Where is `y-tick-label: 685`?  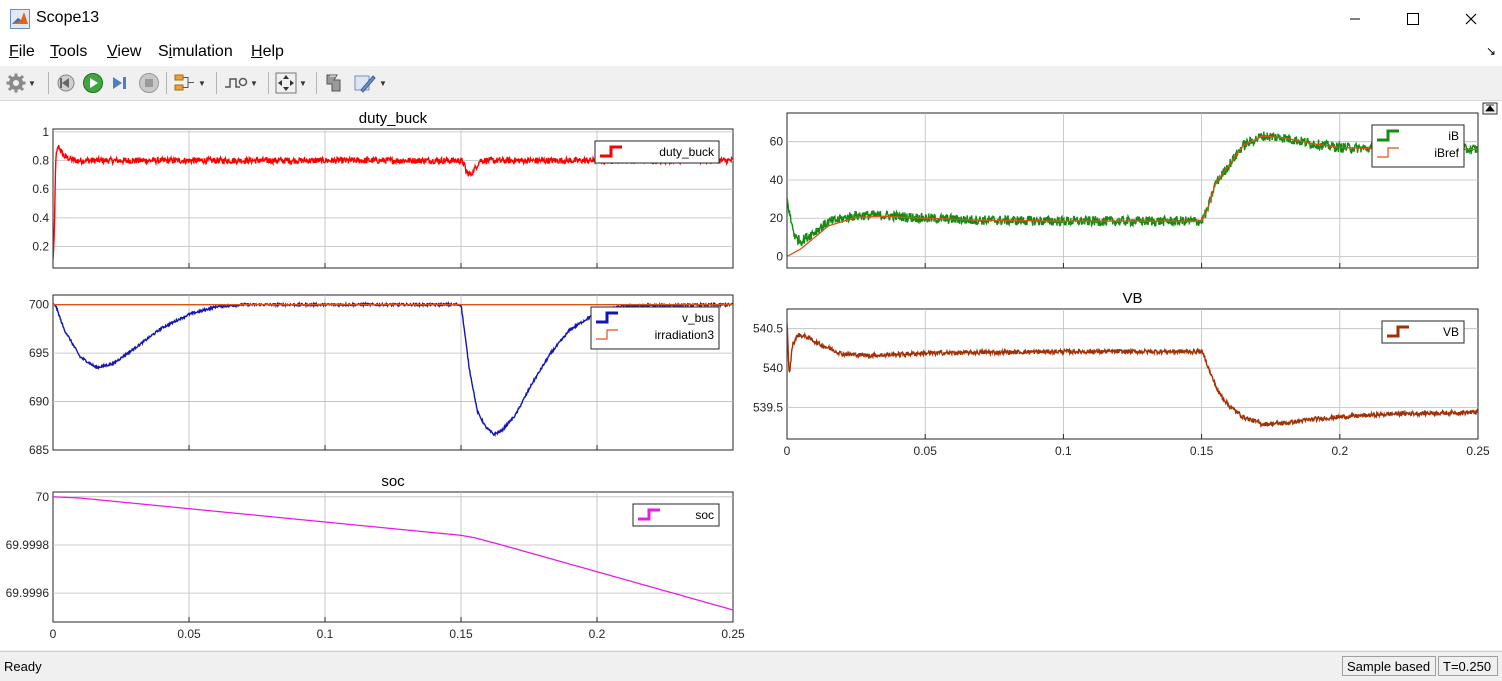 y-tick-label: 685 is located at coordinates (39, 450).